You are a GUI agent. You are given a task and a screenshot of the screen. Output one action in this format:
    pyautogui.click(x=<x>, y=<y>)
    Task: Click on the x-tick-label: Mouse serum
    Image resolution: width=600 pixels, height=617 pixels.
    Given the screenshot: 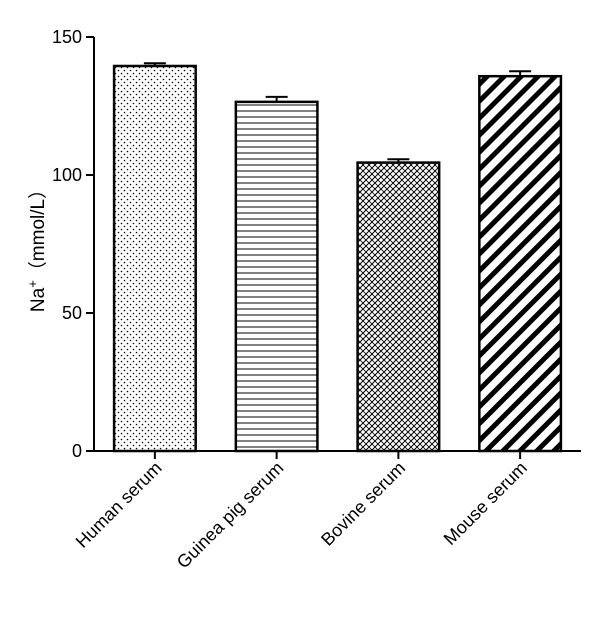 What is the action you would take?
    pyautogui.click(x=485, y=503)
    